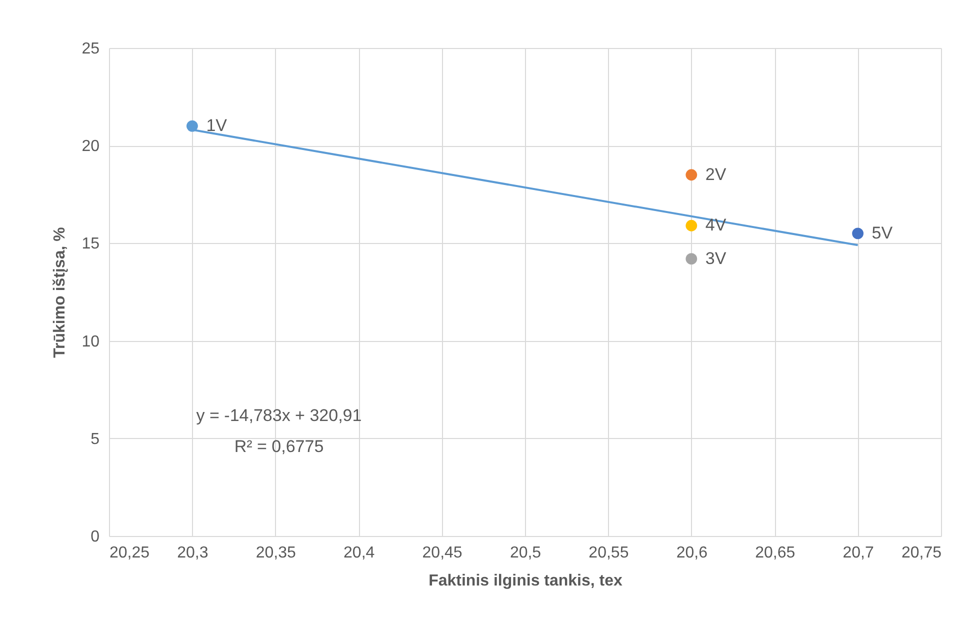 This screenshot has width=976, height=626. I want to click on x-axis-title: Faktinis ilginis tankis, tex, so click(525, 581).